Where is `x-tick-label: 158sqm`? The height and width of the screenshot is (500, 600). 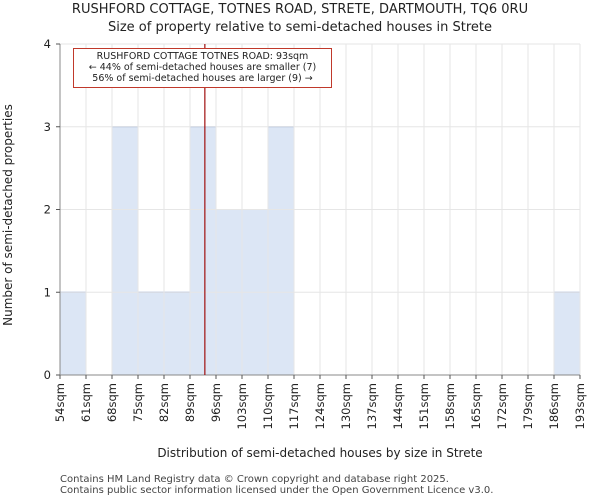 x-tick-label: 158sqm is located at coordinates (450, 406).